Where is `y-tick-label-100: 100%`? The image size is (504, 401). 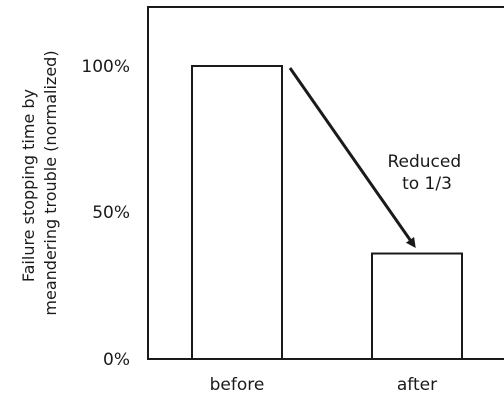
y-tick-label-100: 100% is located at coordinates (105, 67).